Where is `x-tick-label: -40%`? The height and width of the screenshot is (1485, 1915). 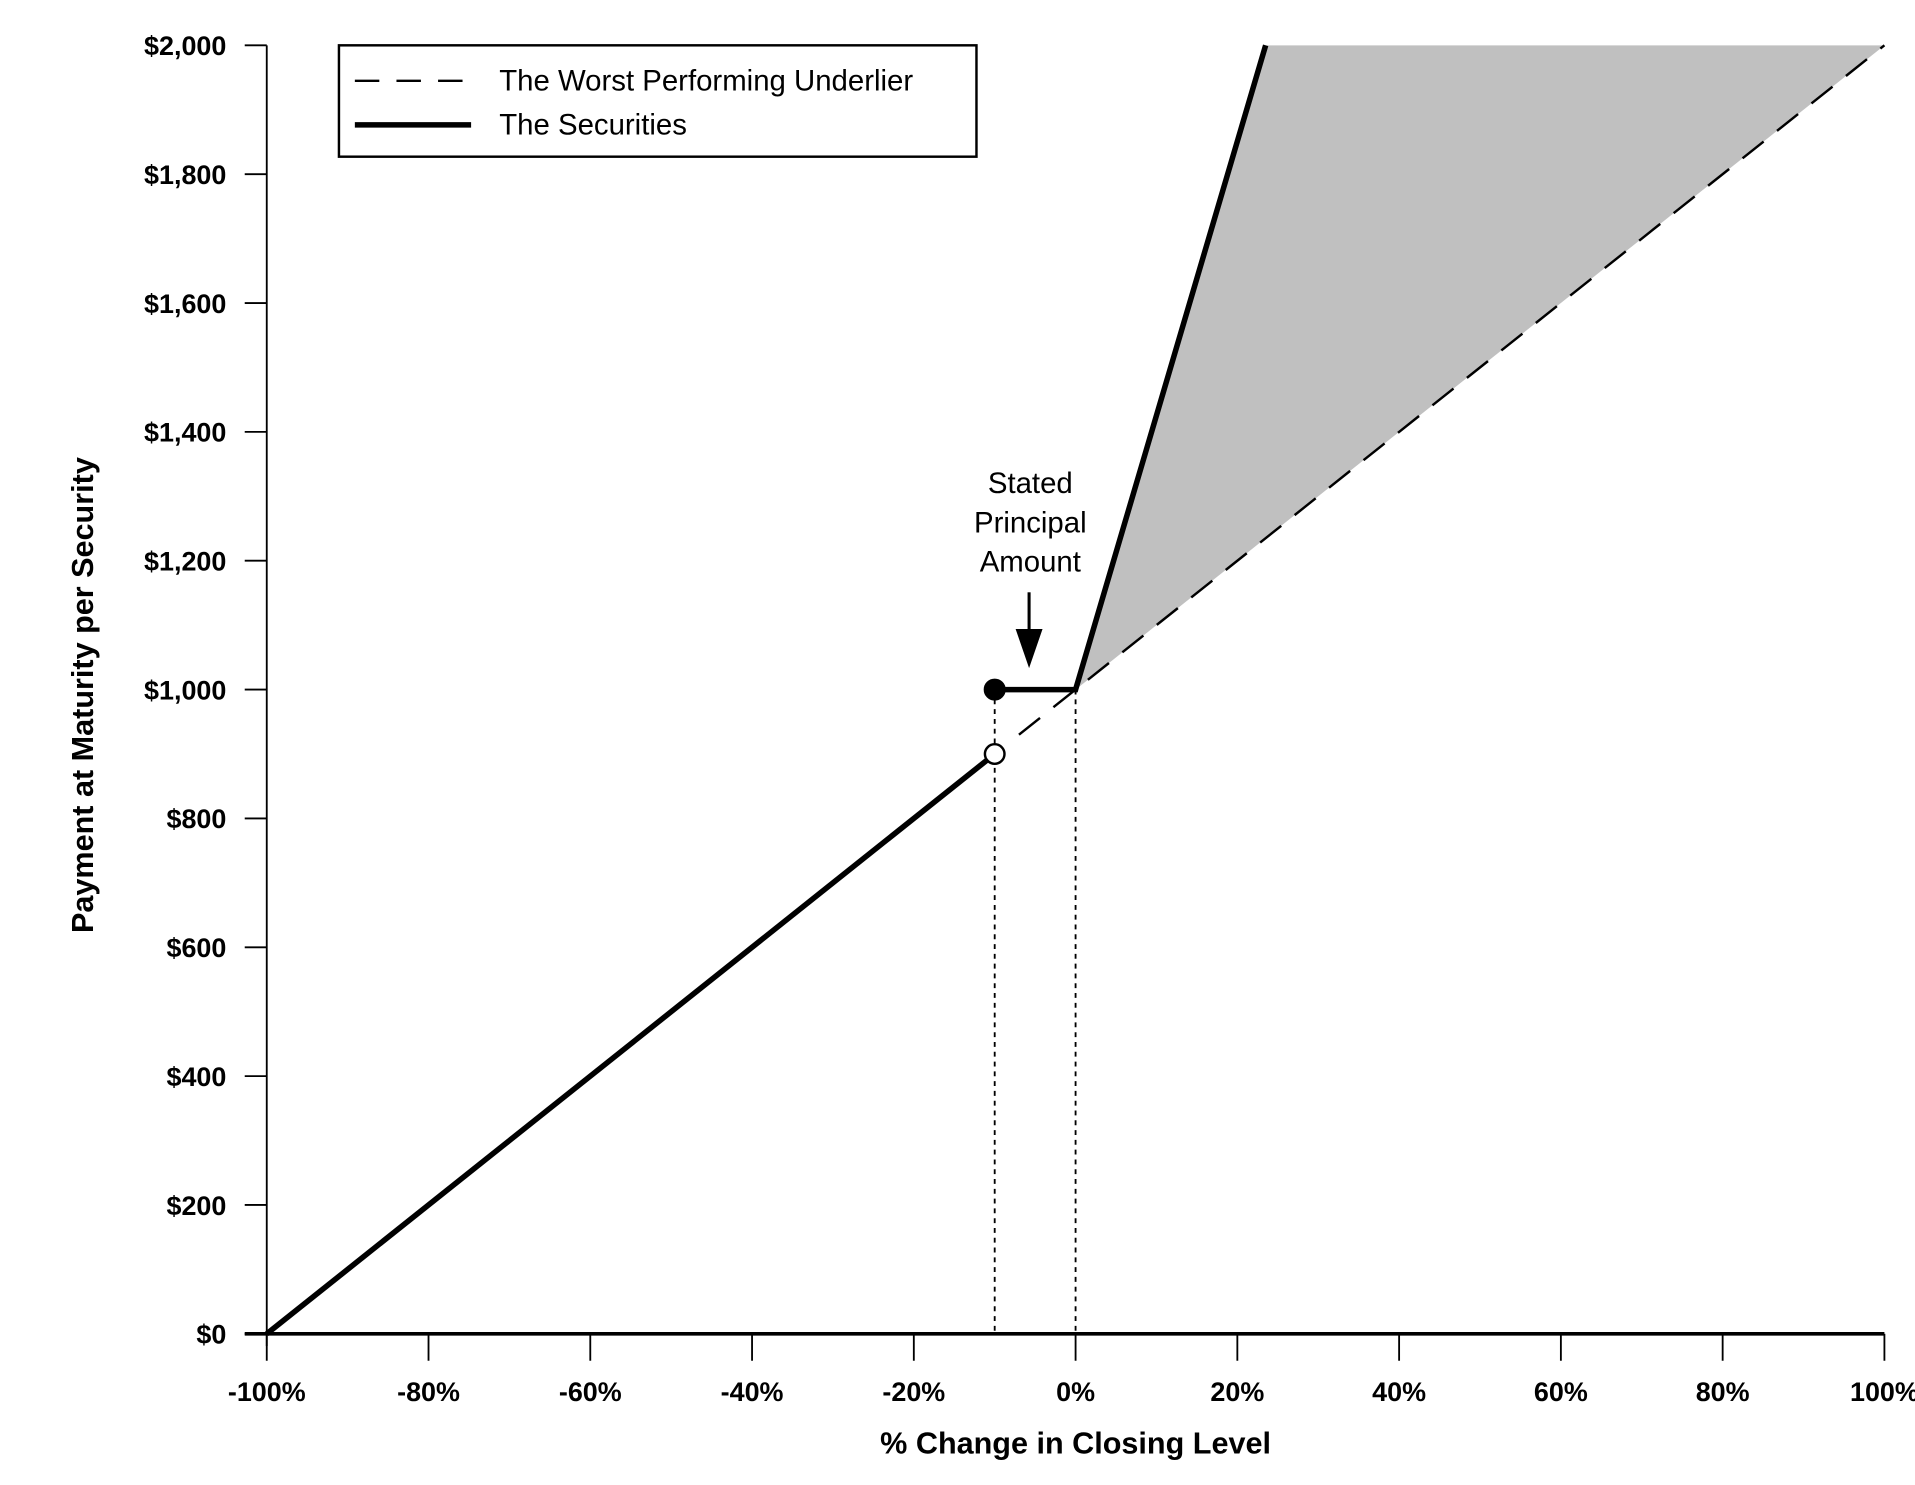
x-tick-label: -40% is located at coordinates (752, 1392).